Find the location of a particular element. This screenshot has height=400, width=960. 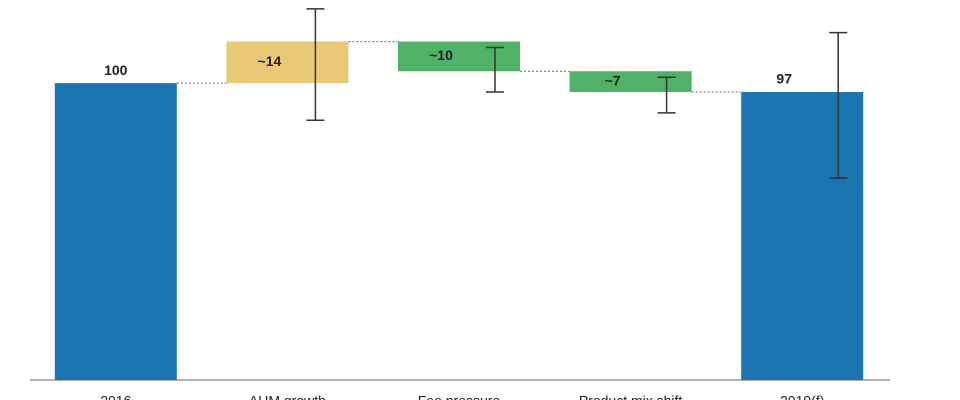

value-label: 100 is located at coordinates (116, 70).